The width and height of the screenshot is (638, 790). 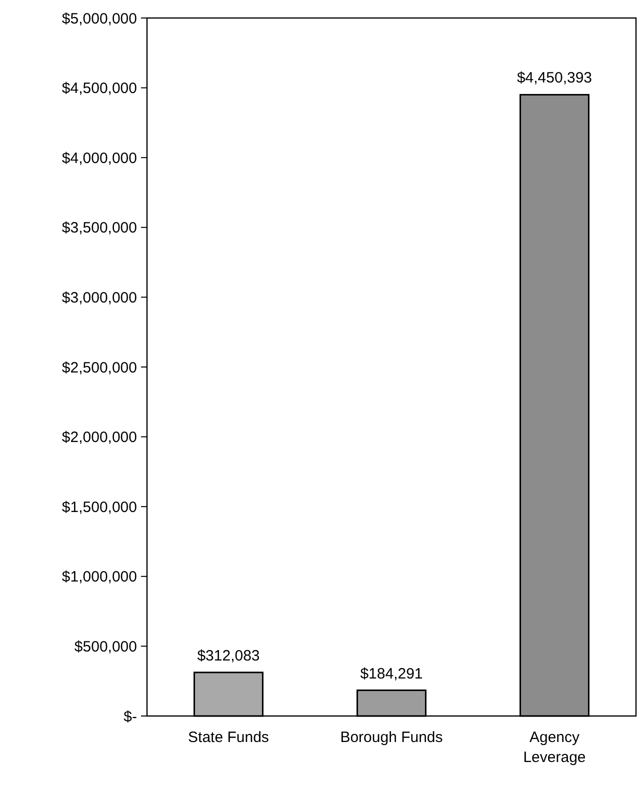 What do you see at coordinates (554, 78) in the screenshot?
I see `data-label: $4,450,393` at bounding box center [554, 78].